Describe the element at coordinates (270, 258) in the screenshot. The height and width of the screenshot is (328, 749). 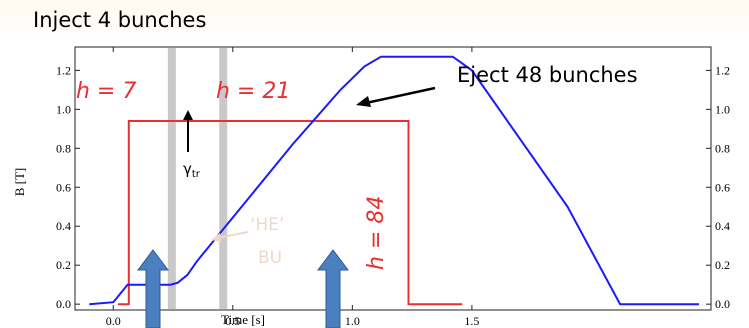
I see `bu-label: BU` at that location.